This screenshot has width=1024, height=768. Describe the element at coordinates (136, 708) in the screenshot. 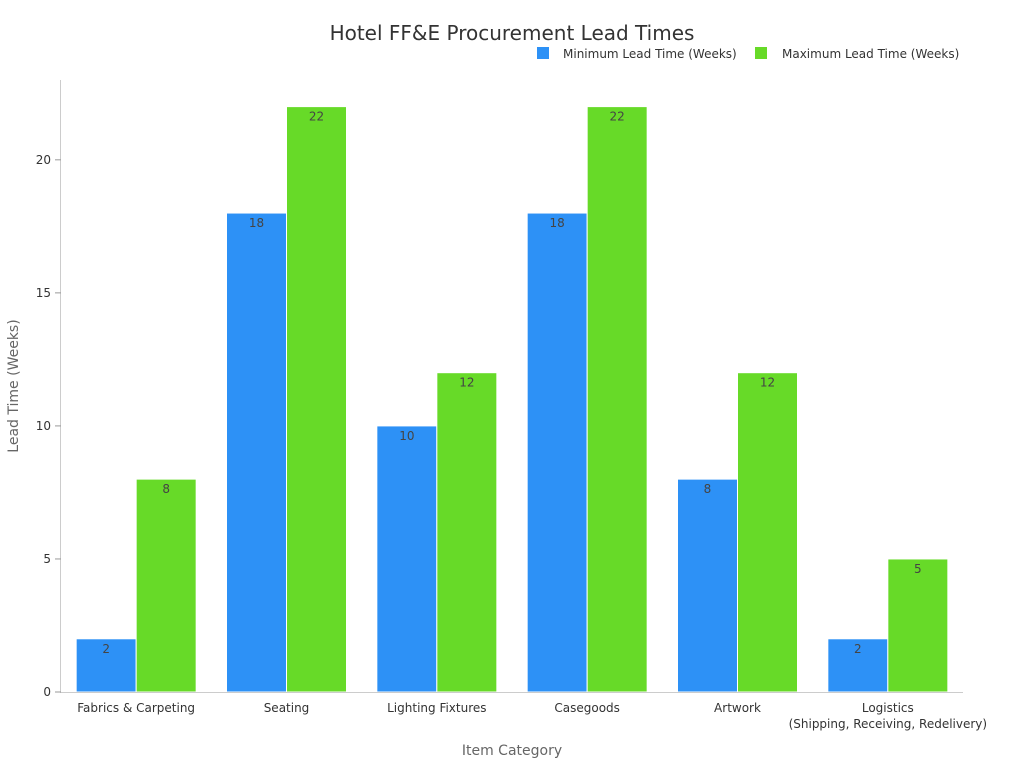

I see `x-tick-label: Fabrics & Carpeting` at that location.